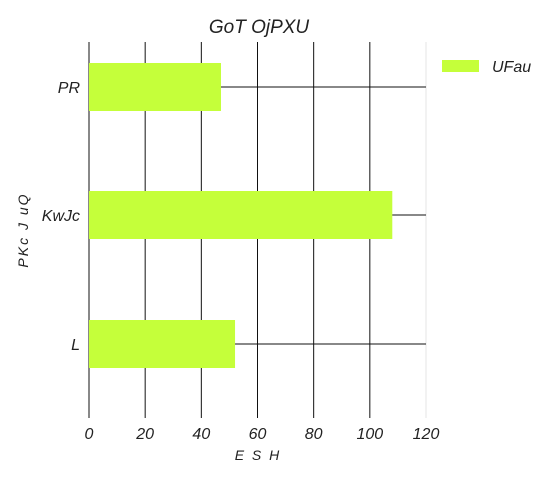 This screenshot has height=480, width=560. Describe the element at coordinates (155, 87) in the screenshot. I see `bar-PR` at that location.